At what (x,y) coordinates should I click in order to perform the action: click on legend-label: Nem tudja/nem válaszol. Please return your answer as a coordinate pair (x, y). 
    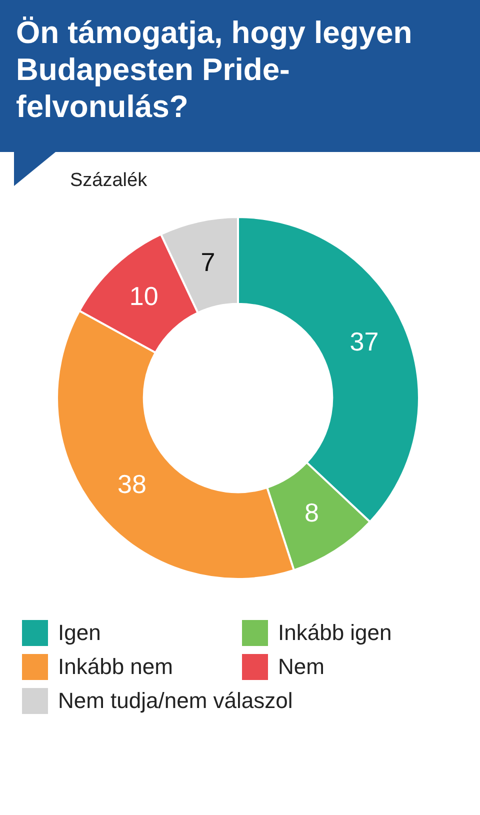
    Looking at the image, I should click on (175, 701).